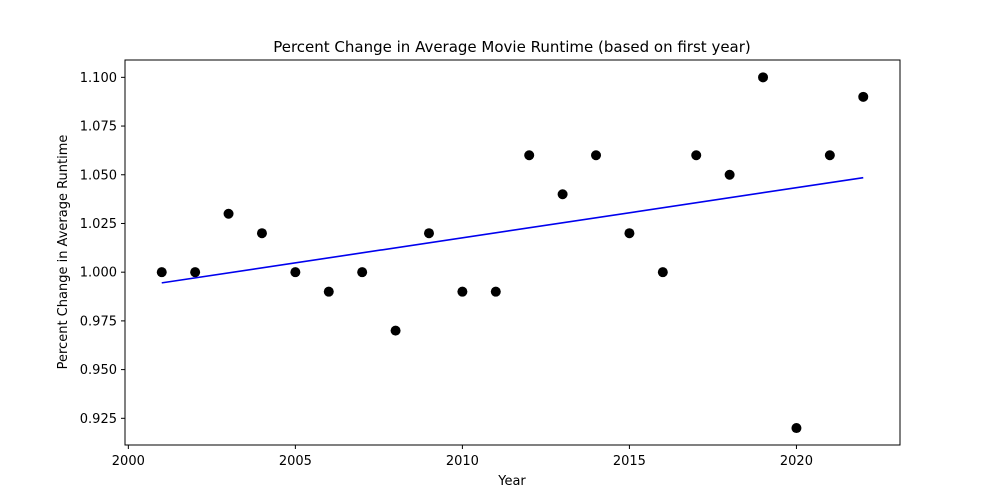 Image resolution: width=1000 pixels, height=500 pixels. Describe the element at coordinates (629, 461) in the screenshot. I see `x-tick-label: 2015` at that location.